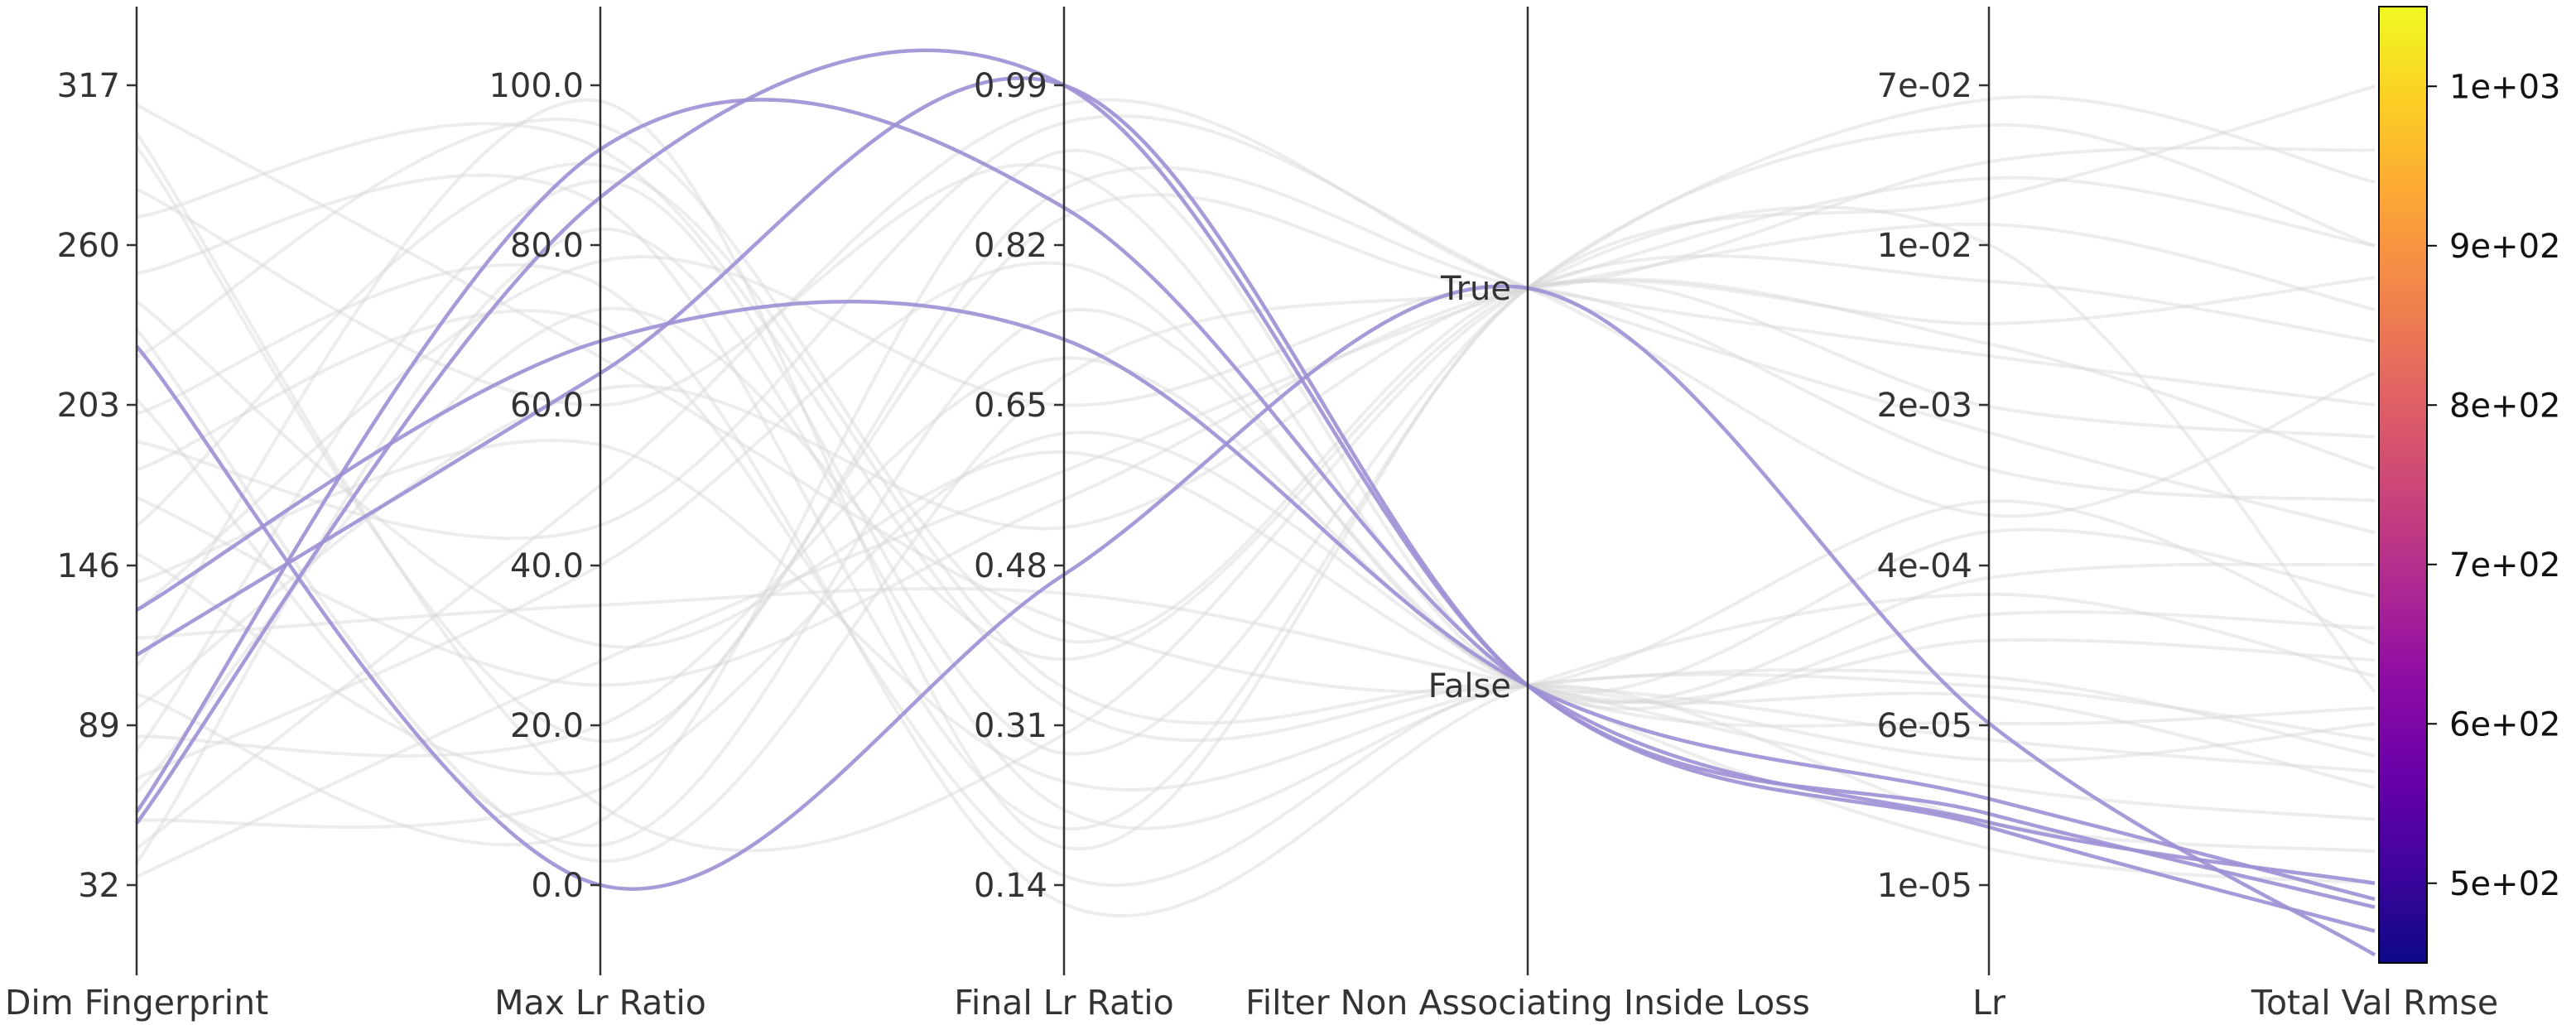  I want to click on colorbar-tick-label: 7e+02, so click(2504, 565).